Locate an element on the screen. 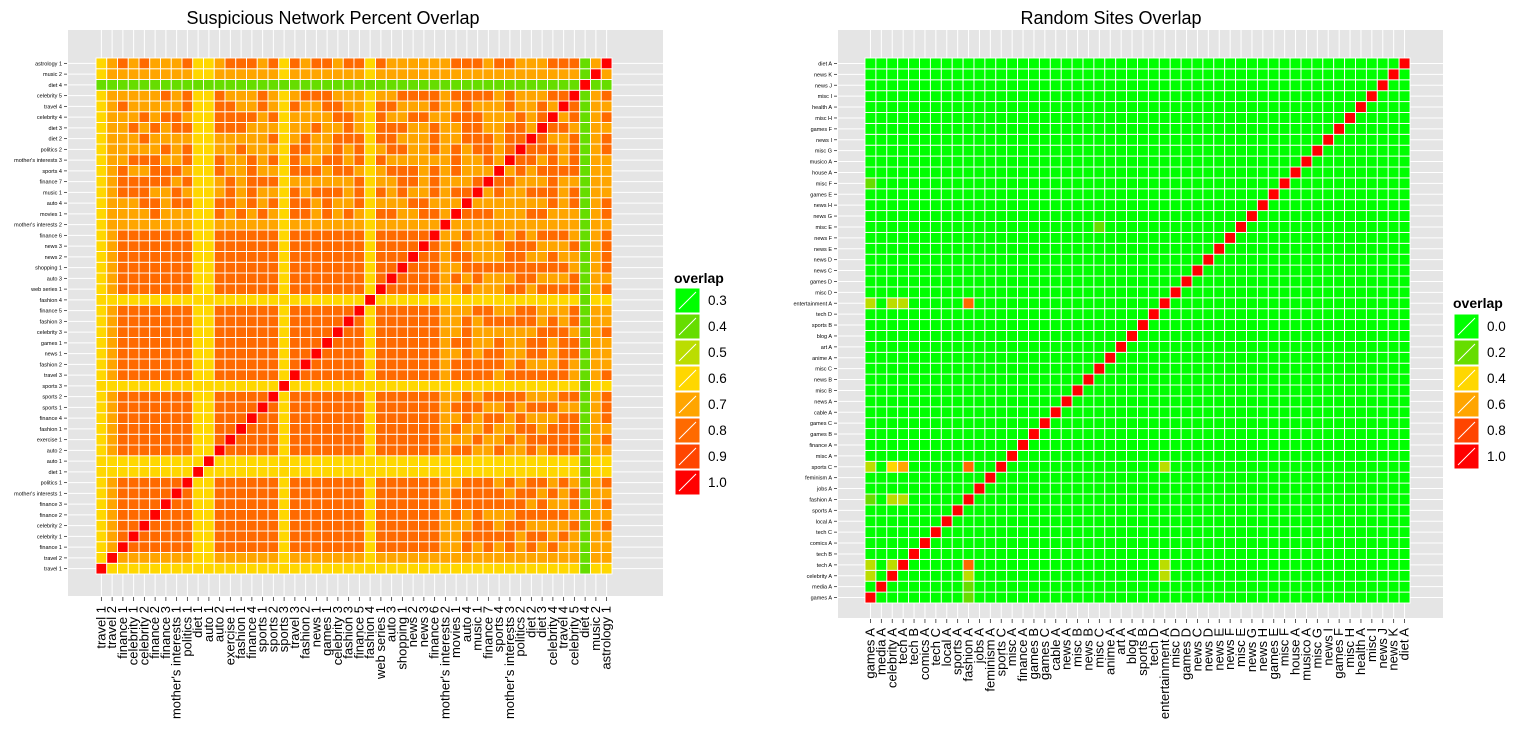 The image size is (1515, 748). legend-key-glyph is located at coordinates (687, 300).